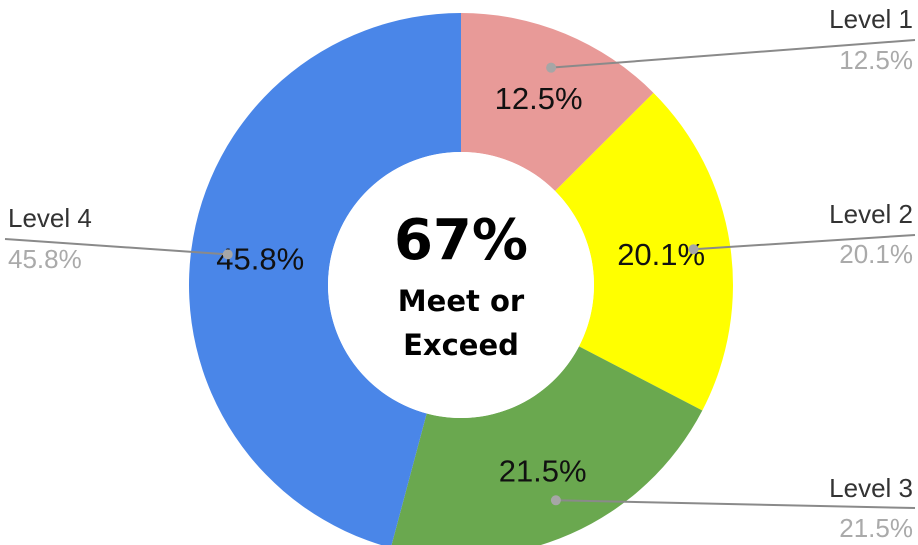 Image resolution: width=918 pixels, height=545 pixels. I want to click on center-percentage: 67%, so click(461, 240).